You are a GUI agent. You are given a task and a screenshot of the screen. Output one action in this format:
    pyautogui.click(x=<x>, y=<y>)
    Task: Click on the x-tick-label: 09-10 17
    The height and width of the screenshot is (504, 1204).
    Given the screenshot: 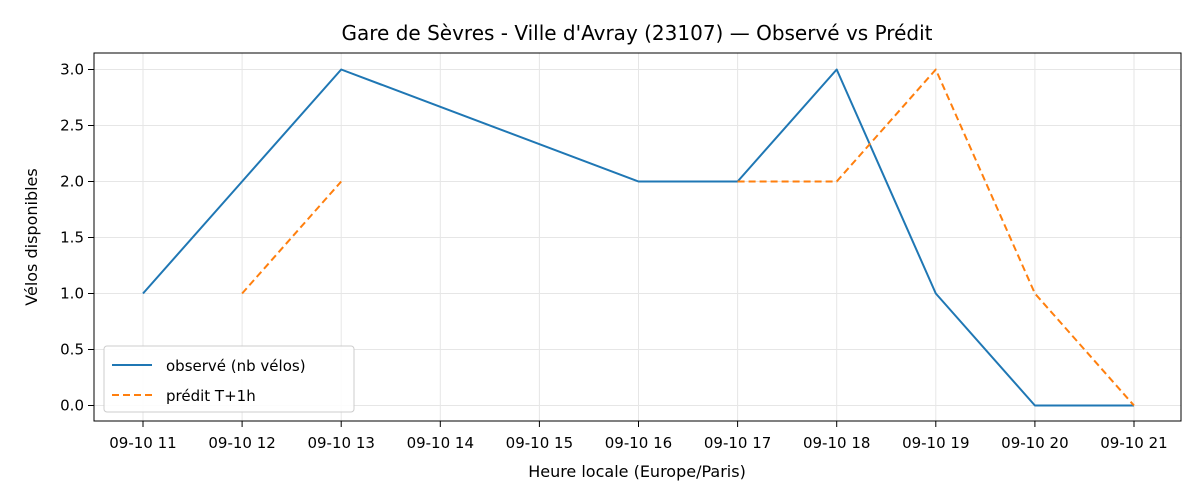 What is the action you would take?
    pyautogui.click(x=737, y=443)
    